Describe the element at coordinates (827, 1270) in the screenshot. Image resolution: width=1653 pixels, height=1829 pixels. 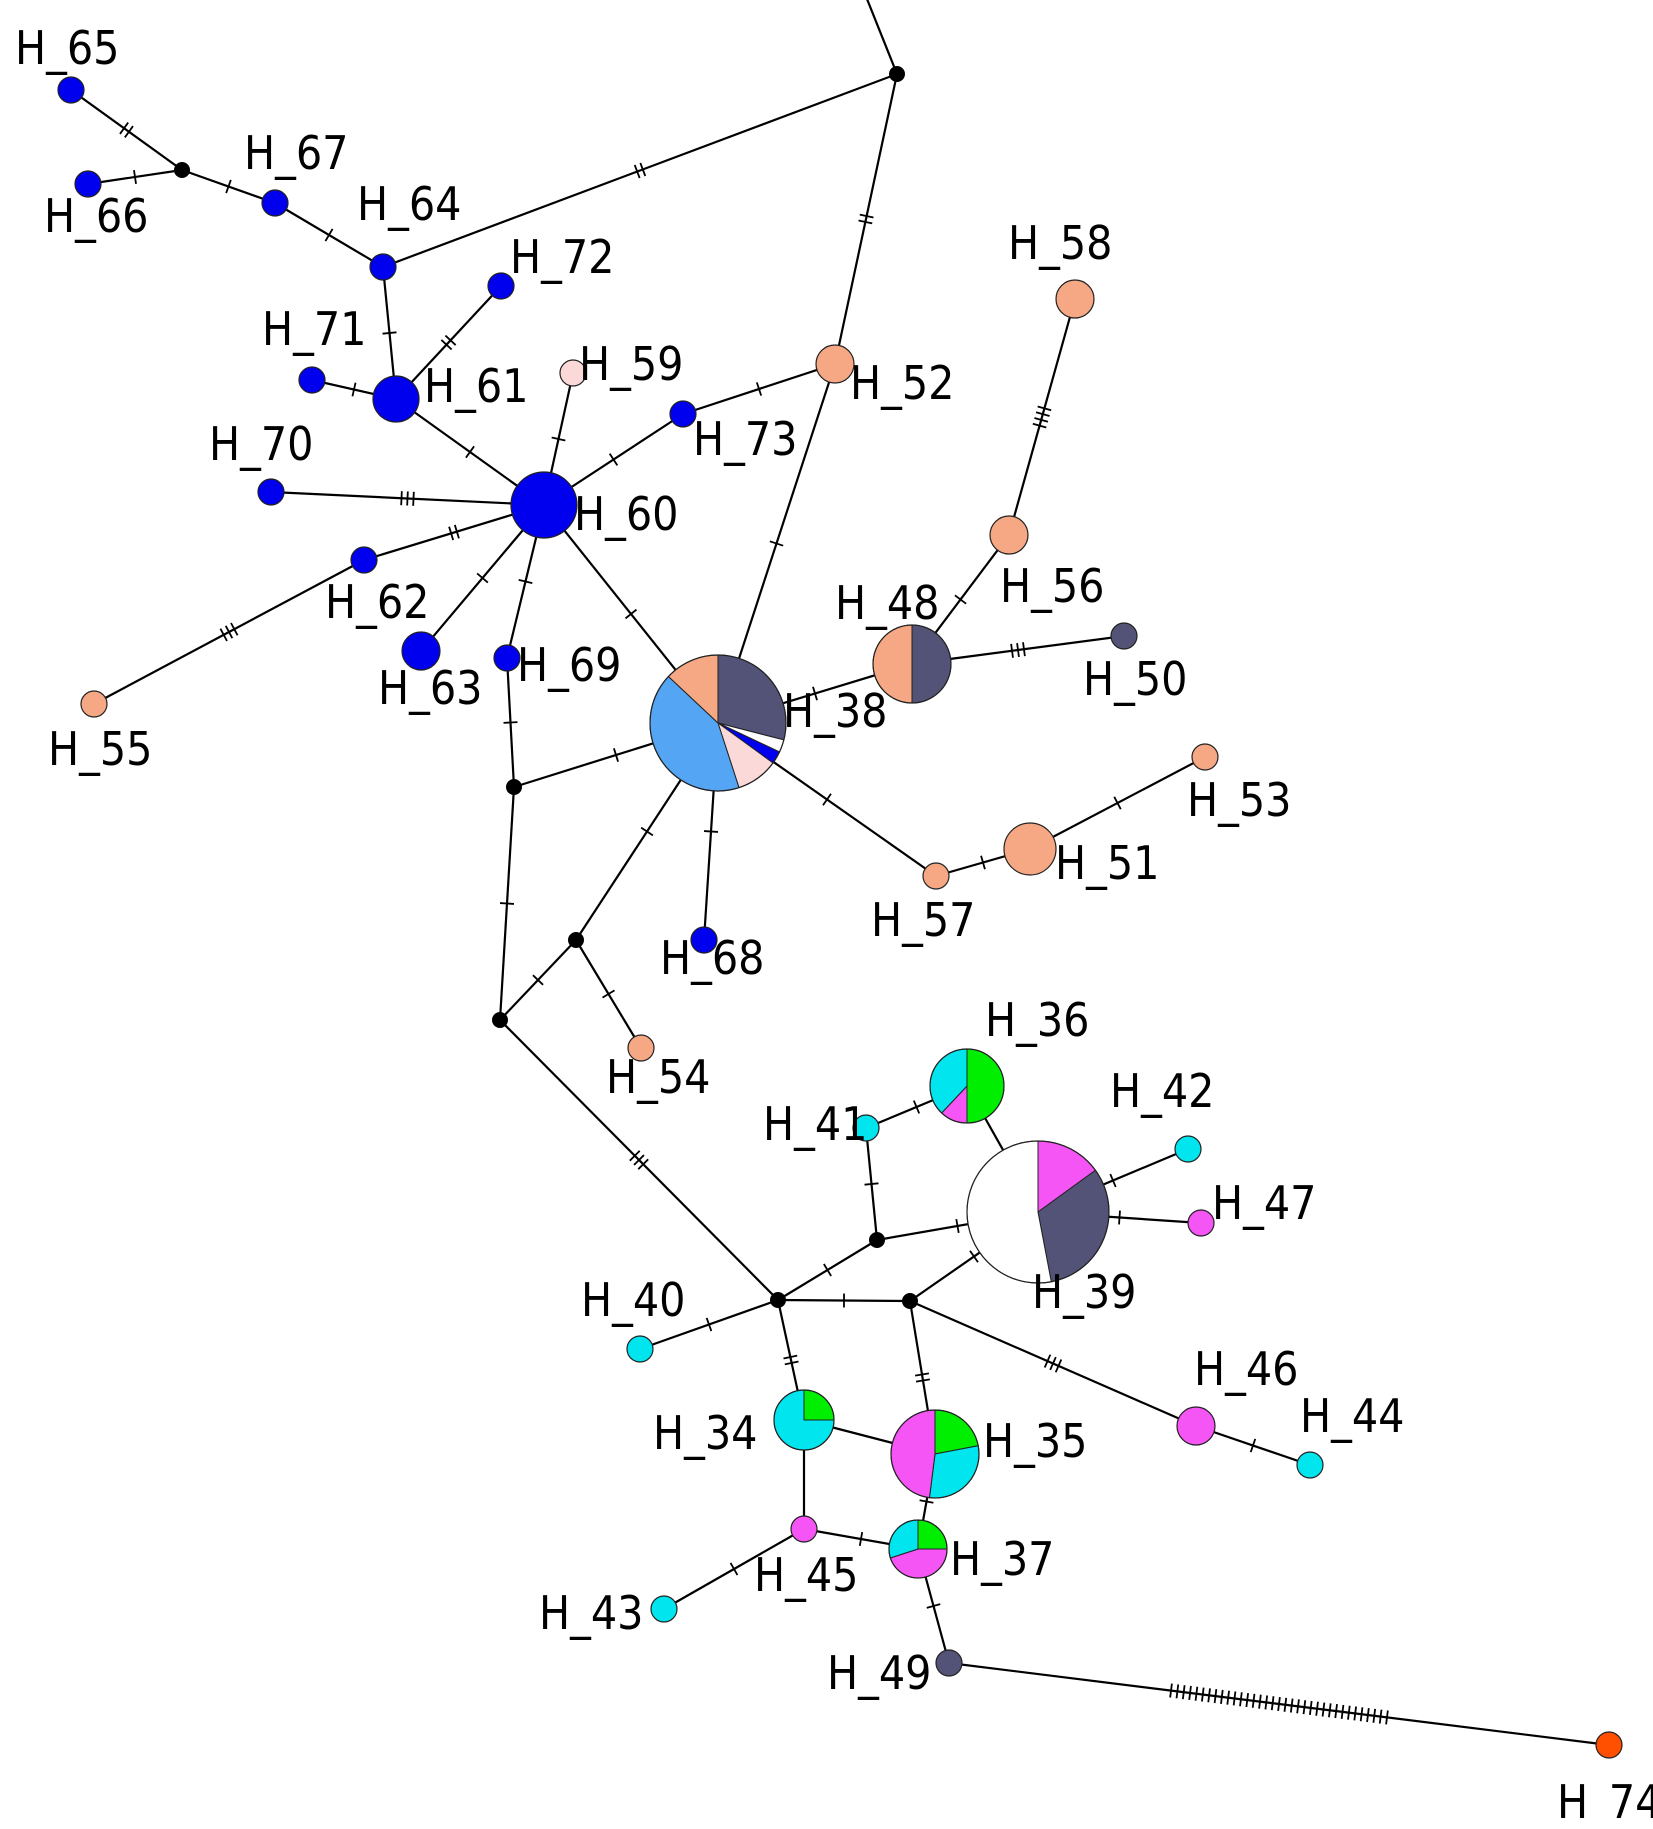
I see `edge-mv6-mv7` at that location.